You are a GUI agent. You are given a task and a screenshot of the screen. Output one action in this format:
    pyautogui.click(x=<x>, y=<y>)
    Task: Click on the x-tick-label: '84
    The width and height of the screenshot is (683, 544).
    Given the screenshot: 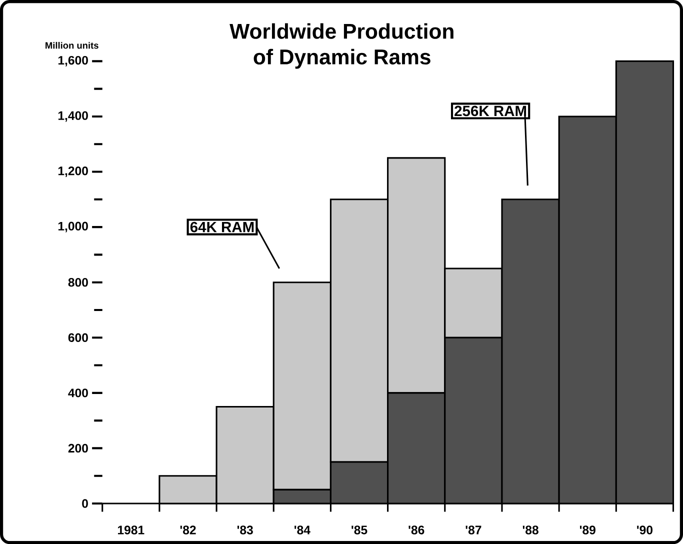 What is the action you would take?
    pyautogui.click(x=302, y=530)
    